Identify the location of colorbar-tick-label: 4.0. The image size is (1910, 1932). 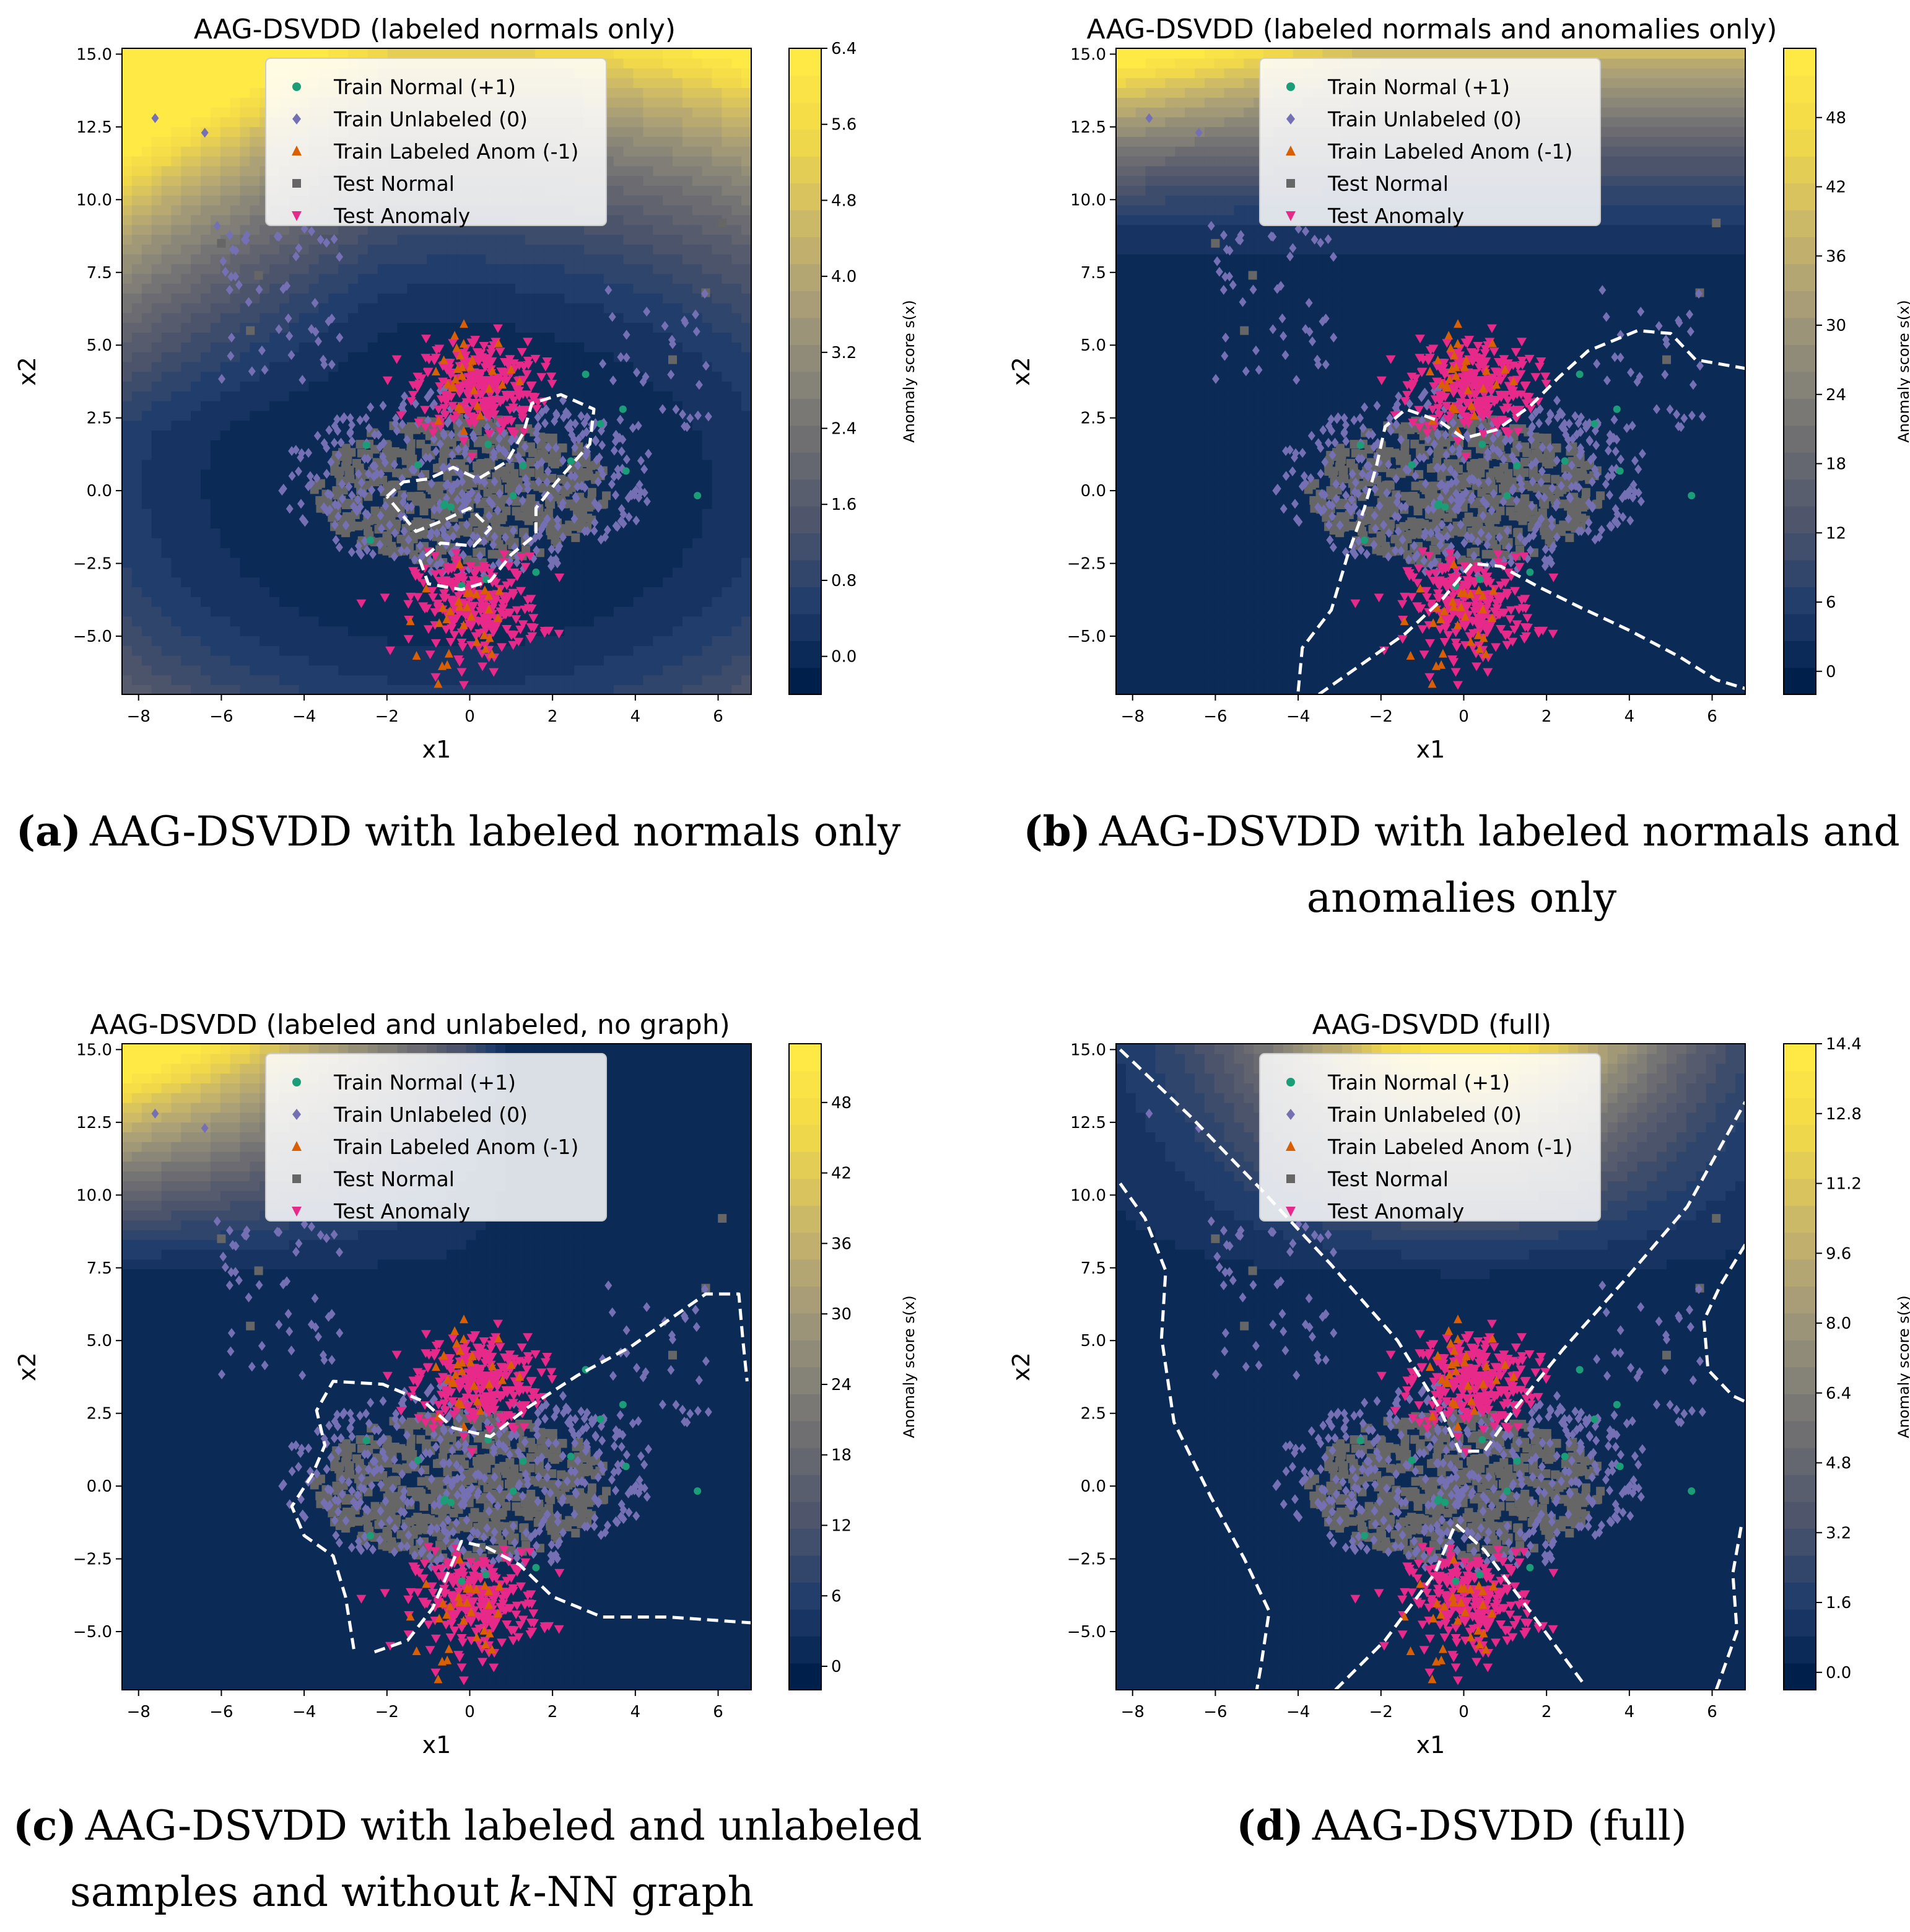
(844, 277).